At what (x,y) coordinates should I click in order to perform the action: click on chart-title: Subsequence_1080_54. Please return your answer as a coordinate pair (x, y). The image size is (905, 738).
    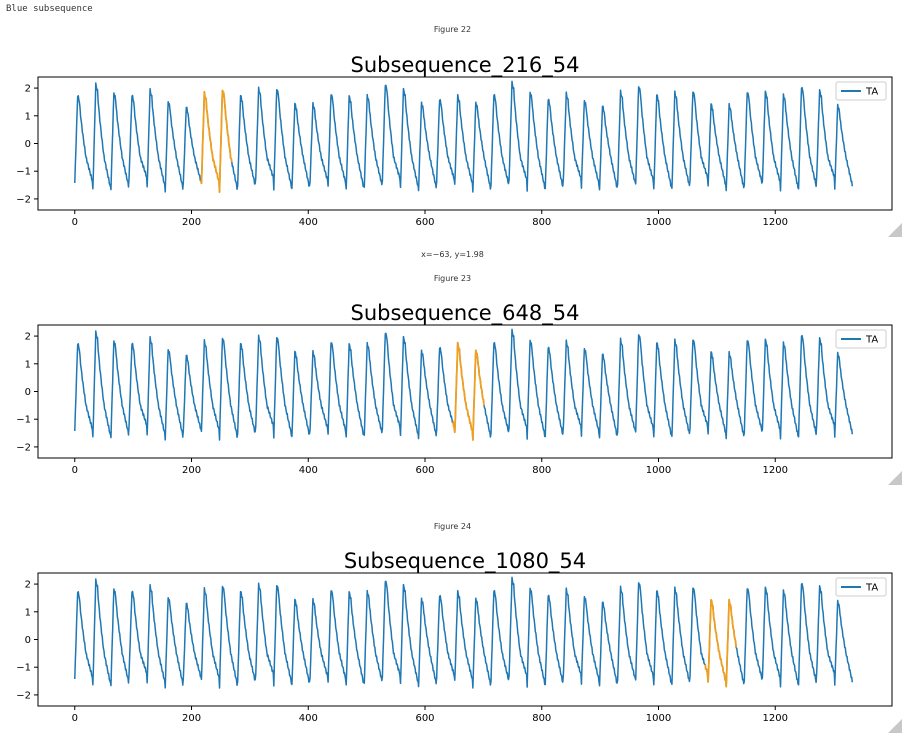
    Looking at the image, I should click on (465, 561).